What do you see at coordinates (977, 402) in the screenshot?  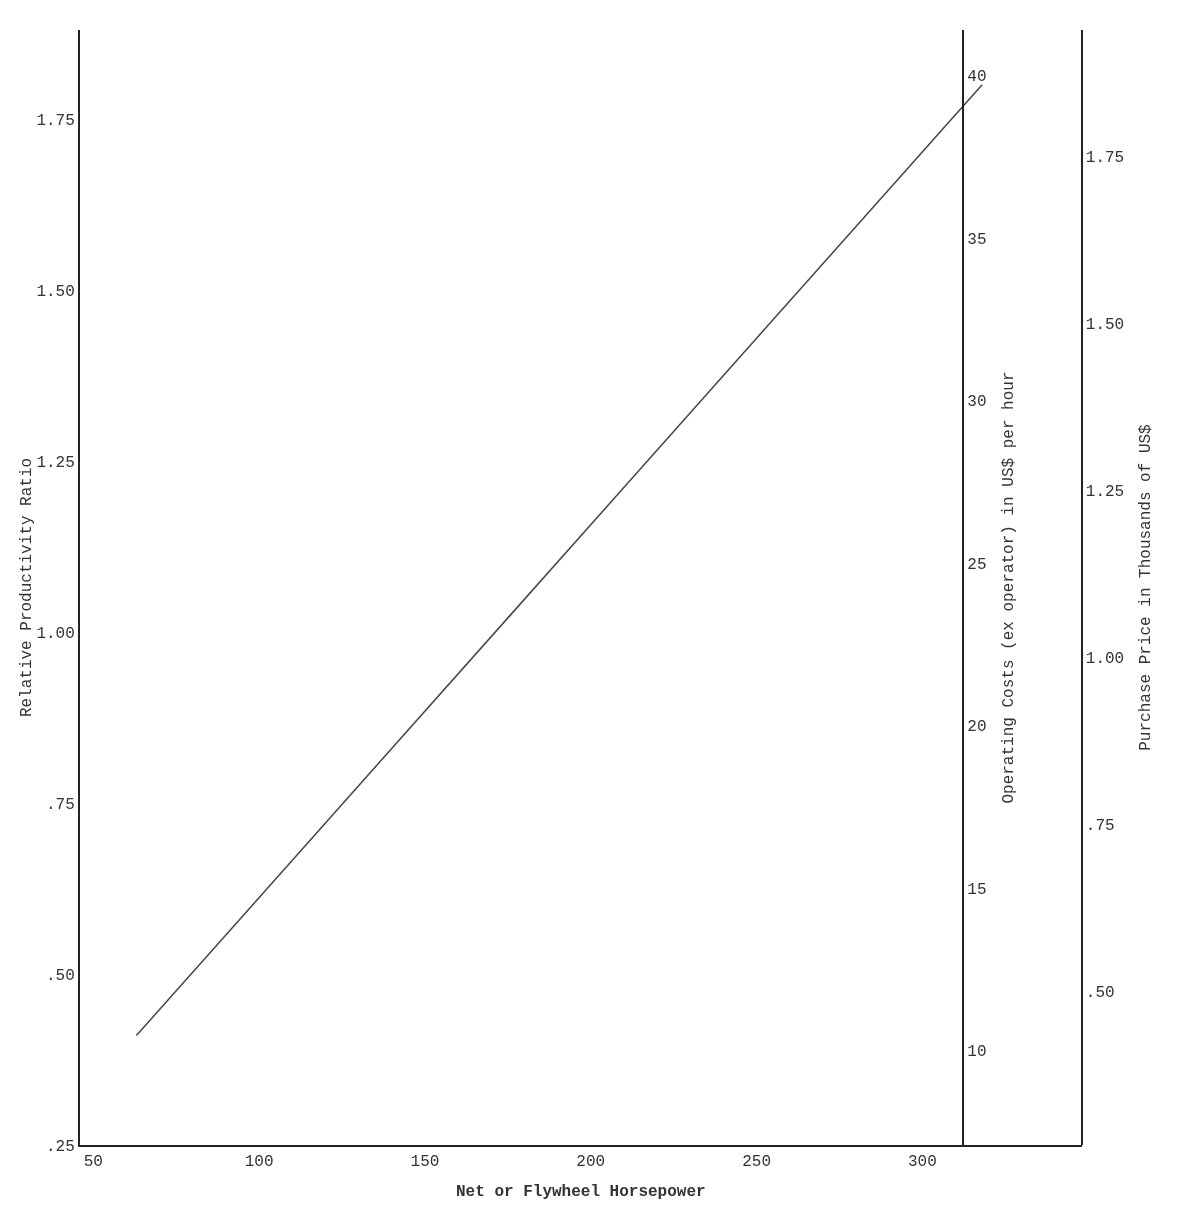 I see `y2-tick-label: 30` at bounding box center [977, 402].